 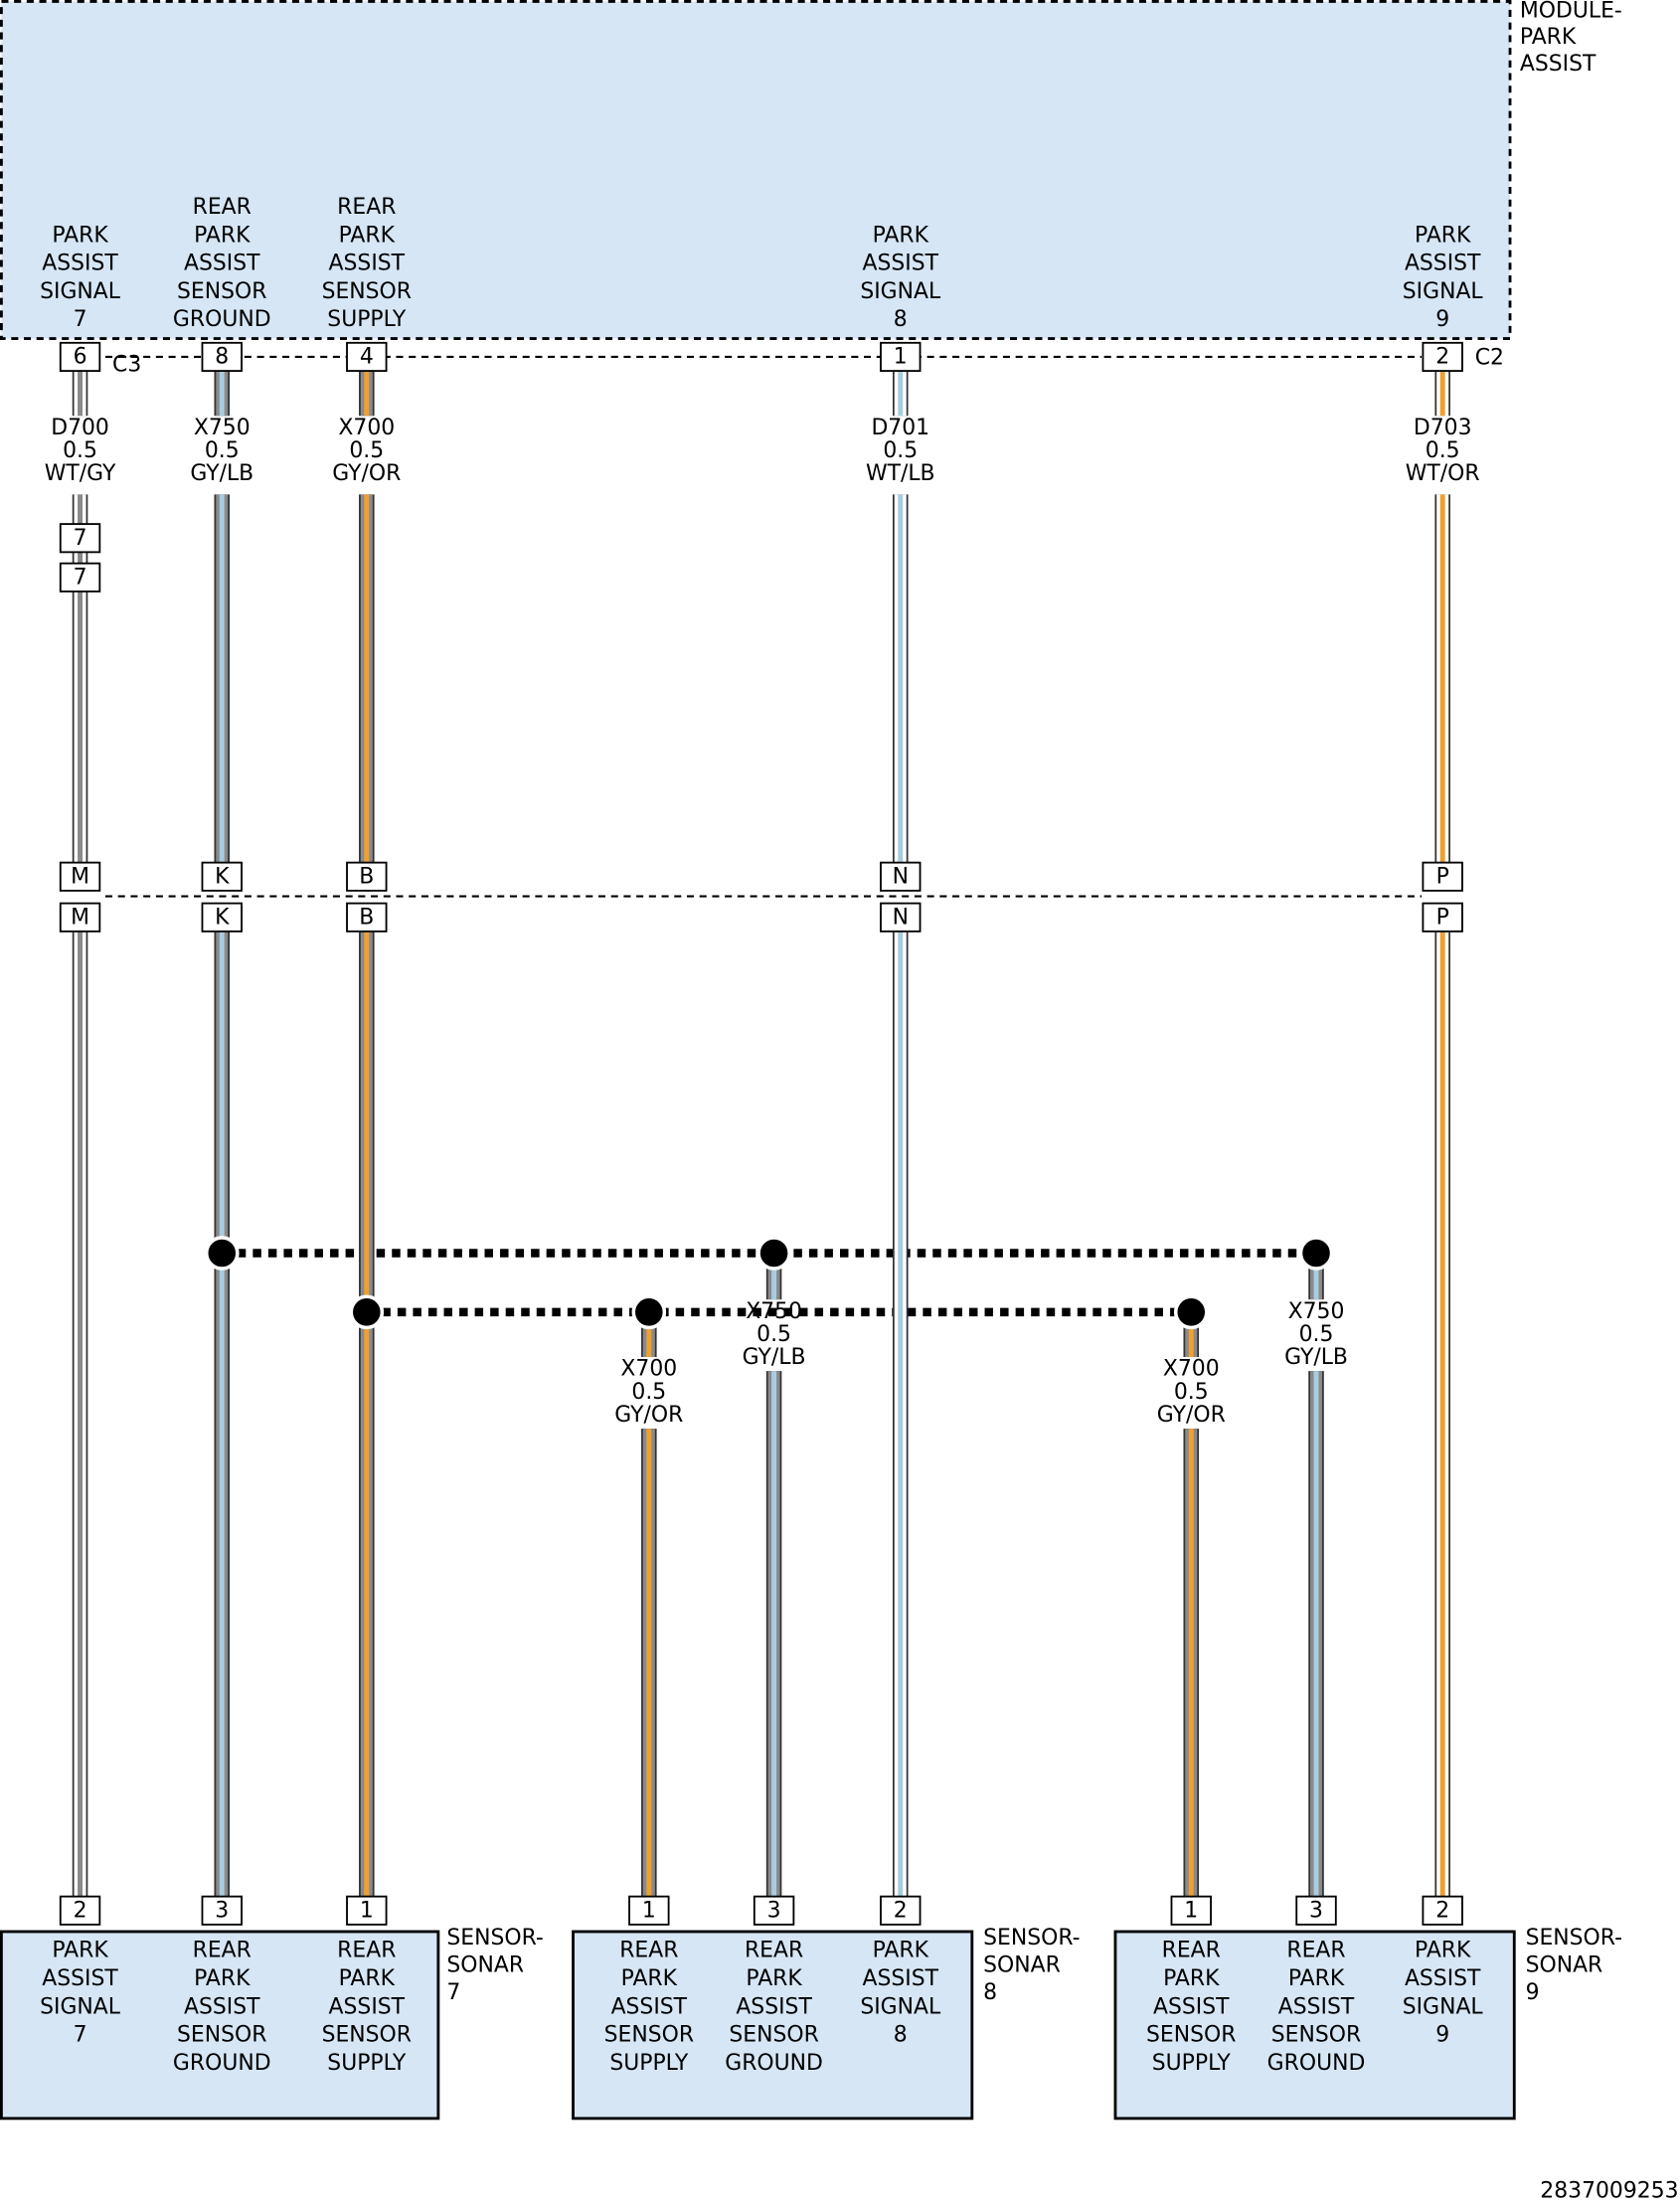 What do you see at coordinates (80, 473) in the screenshot?
I see `wire-label: WT/GY` at bounding box center [80, 473].